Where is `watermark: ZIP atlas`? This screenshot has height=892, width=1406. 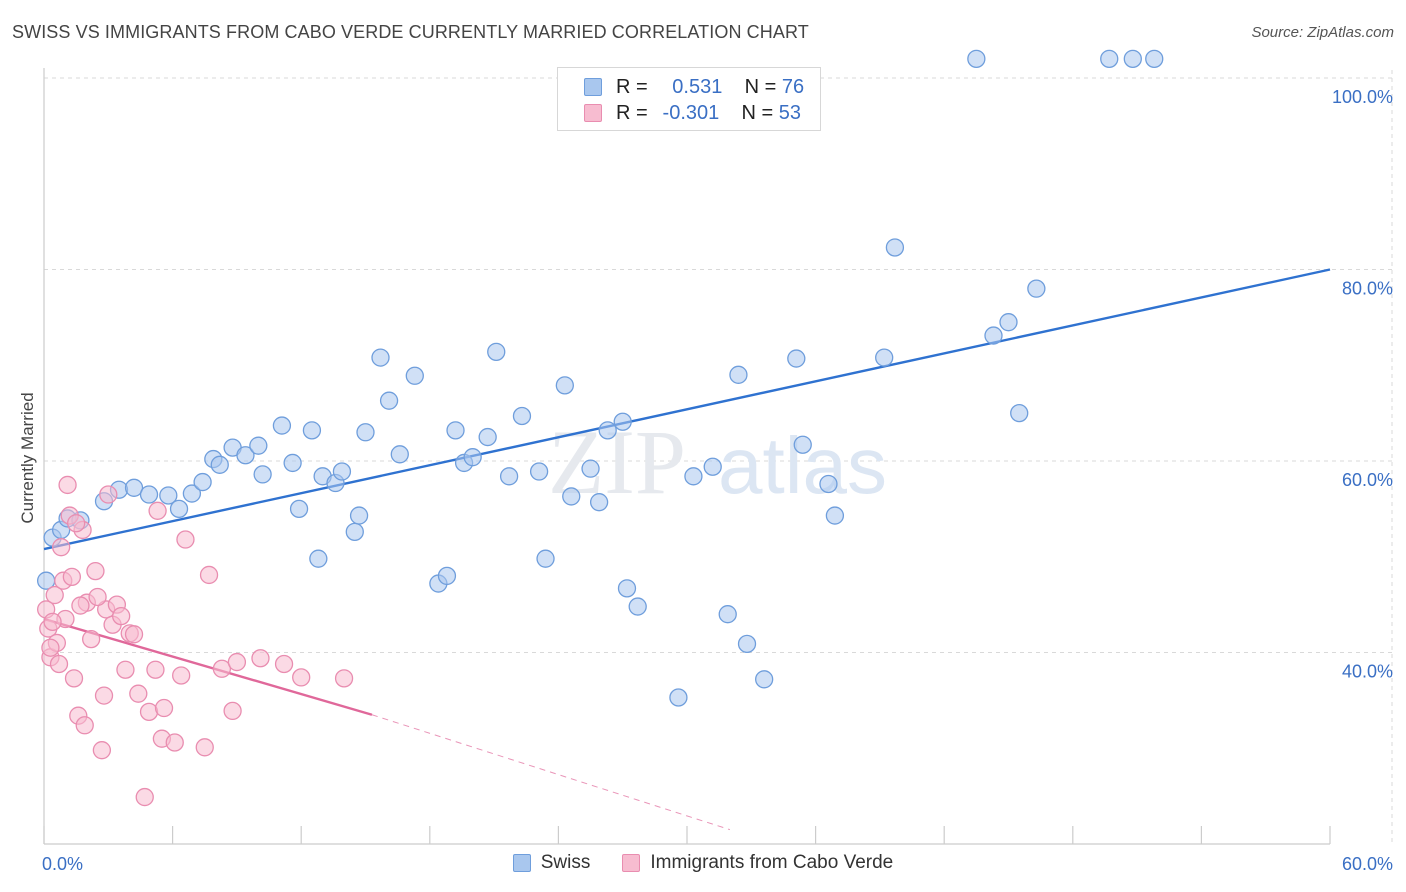 watermark: ZIP atlas is located at coordinates (717, 462).